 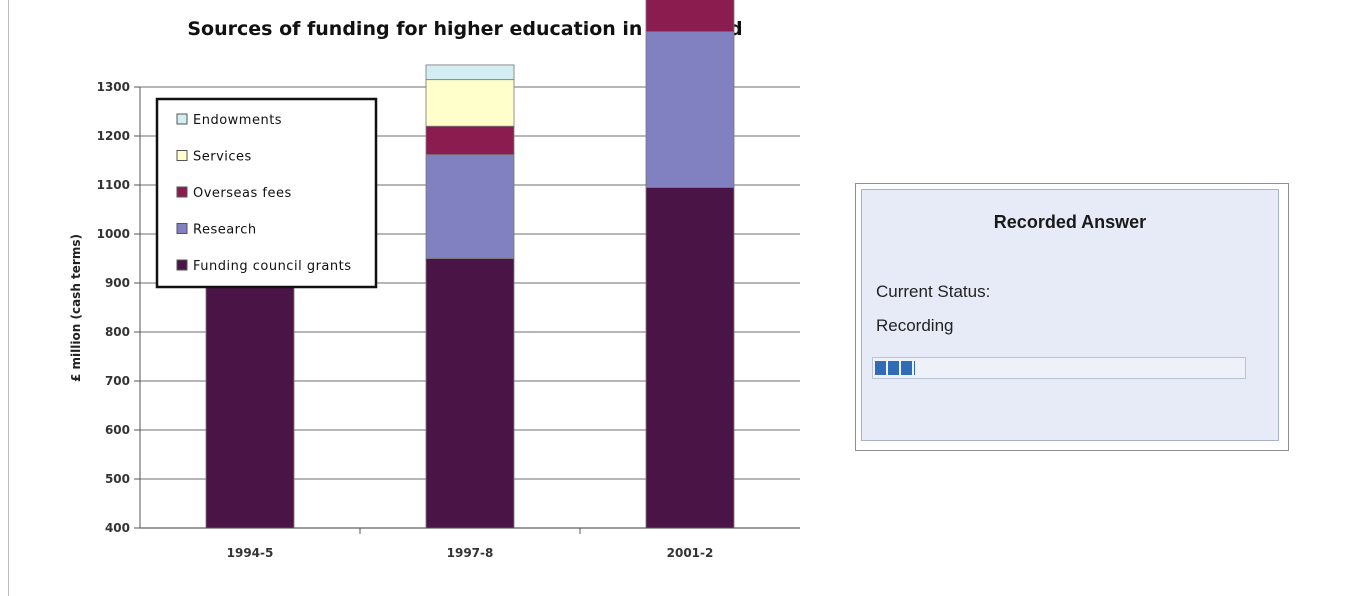 I want to click on x-category-label: 1997-8, so click(x=470, y=553).